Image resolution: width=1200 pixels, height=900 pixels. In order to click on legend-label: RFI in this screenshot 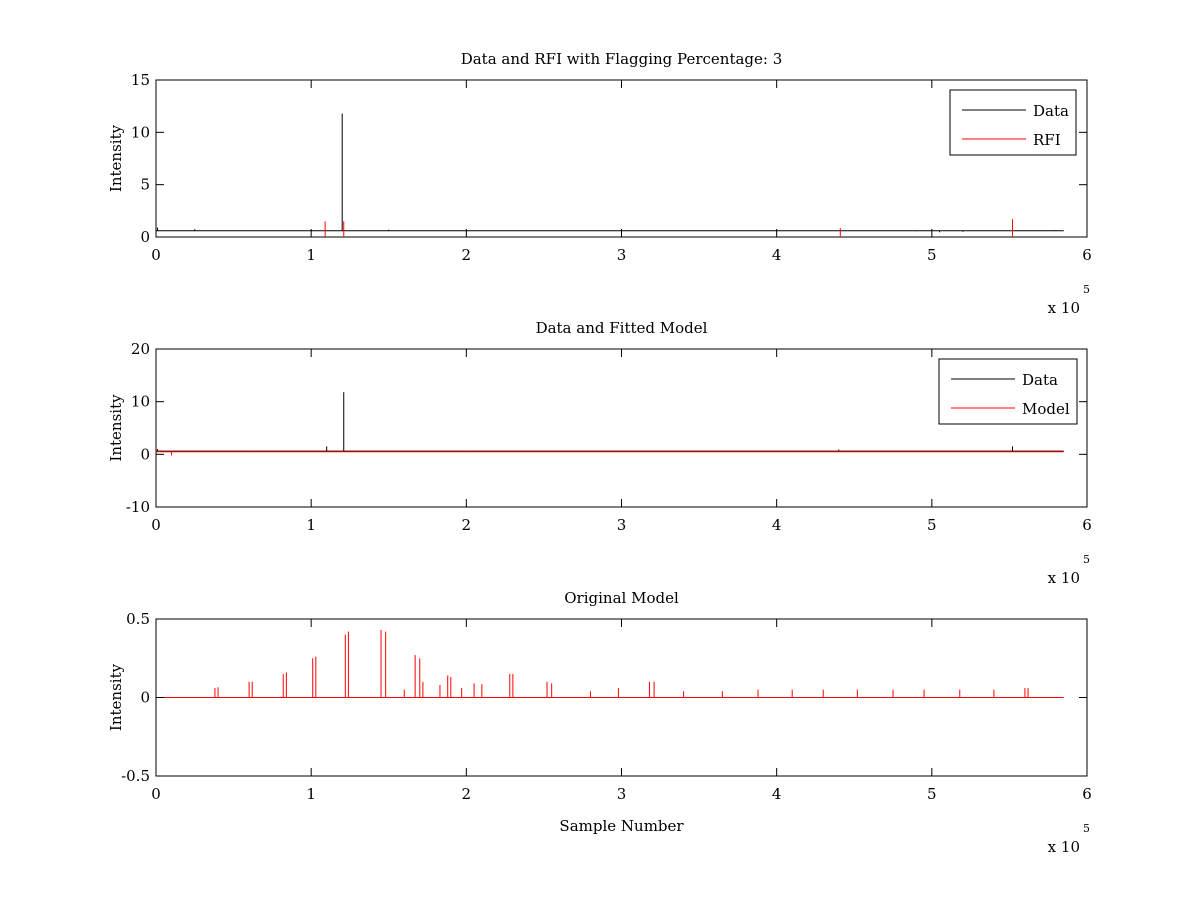, I will do `click(1047, 140)`.